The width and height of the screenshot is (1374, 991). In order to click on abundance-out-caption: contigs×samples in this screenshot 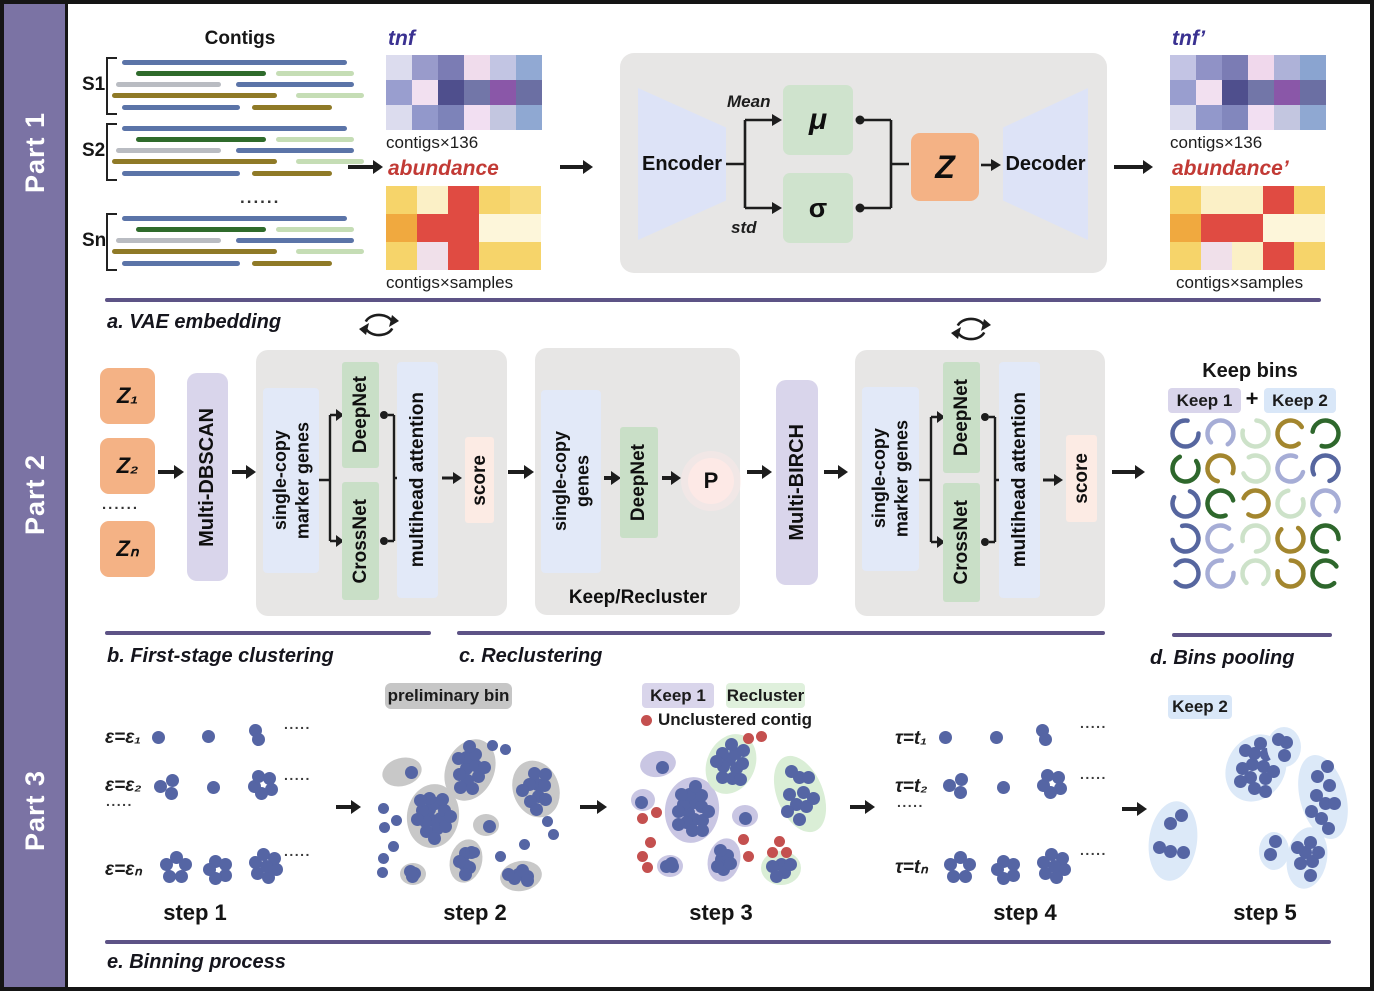, I will do `click(1240, 282)`.